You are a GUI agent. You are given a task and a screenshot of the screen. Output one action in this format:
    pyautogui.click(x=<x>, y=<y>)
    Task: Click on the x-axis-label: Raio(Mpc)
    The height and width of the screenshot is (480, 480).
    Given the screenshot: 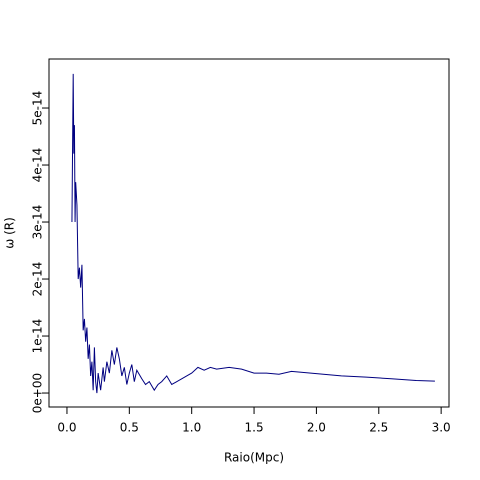 What is the action you would take?
    pyautogui.click(x=254, y=458)
    